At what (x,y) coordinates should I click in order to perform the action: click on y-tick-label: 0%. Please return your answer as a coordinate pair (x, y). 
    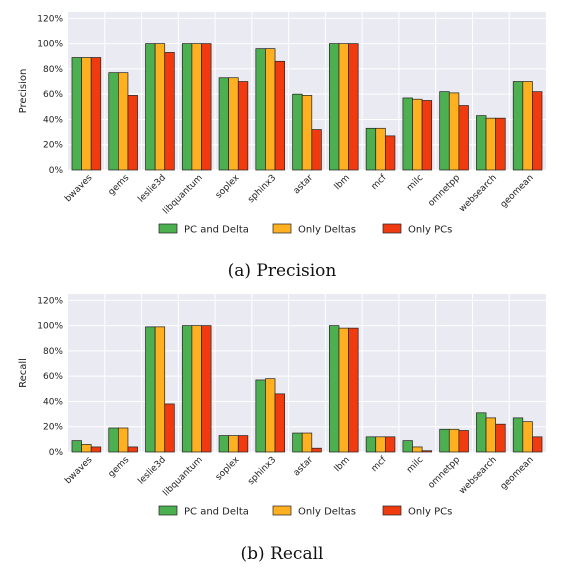
    Looking at the image, I should click on (56, 171).